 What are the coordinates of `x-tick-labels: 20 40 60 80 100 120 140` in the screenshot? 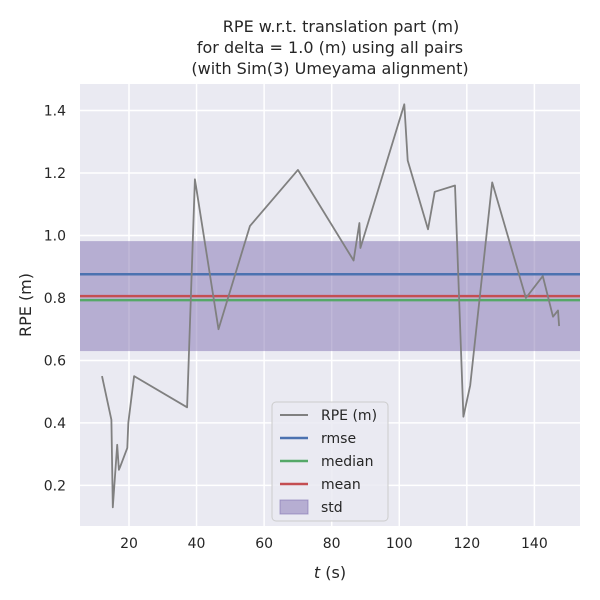 It's located at (334, 544).